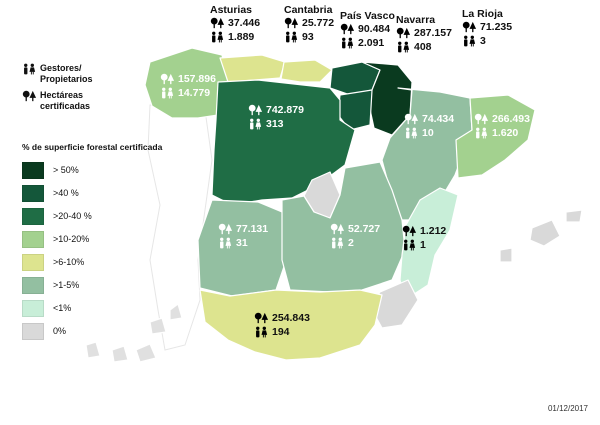 The height and width of the screenshot is (425, 600). I want to click on label-asturias: Asturias 37.446 1.889, so click(235, 24).